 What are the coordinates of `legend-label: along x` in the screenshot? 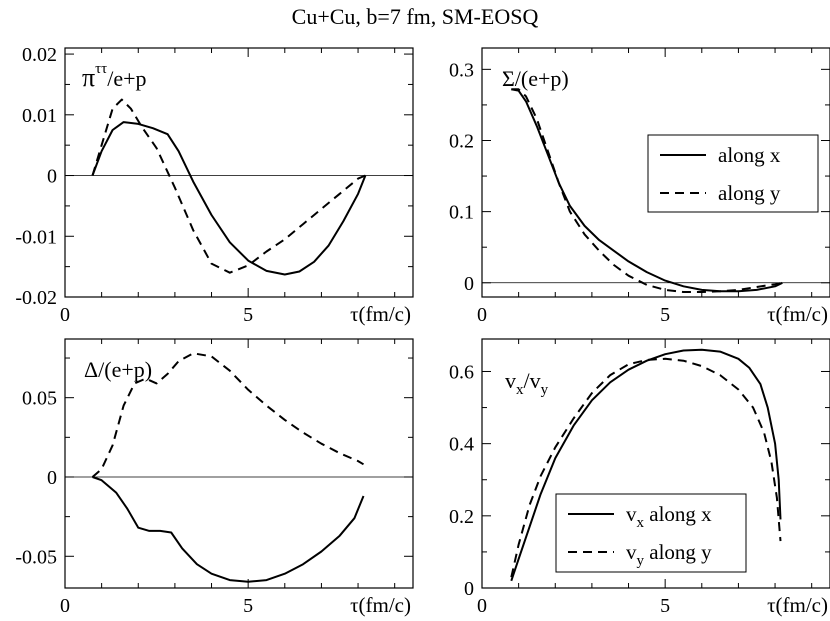 It's located at (749, 155).